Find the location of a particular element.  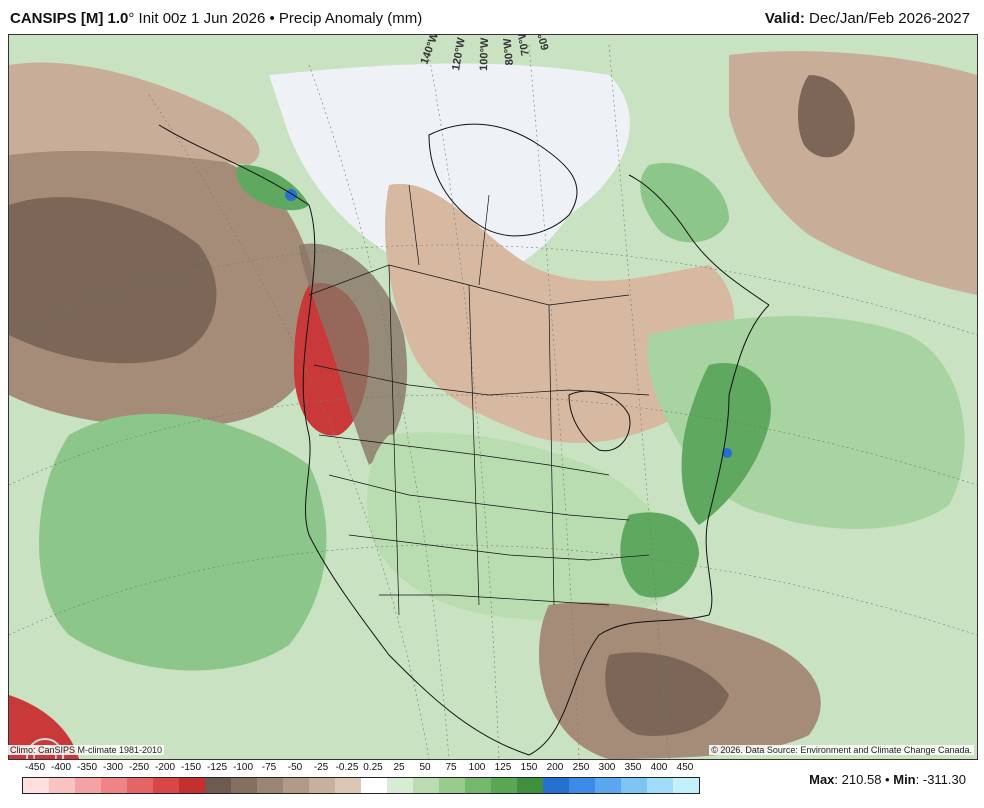

legend-tick-label: 250 is located at coordinates (581, 767).